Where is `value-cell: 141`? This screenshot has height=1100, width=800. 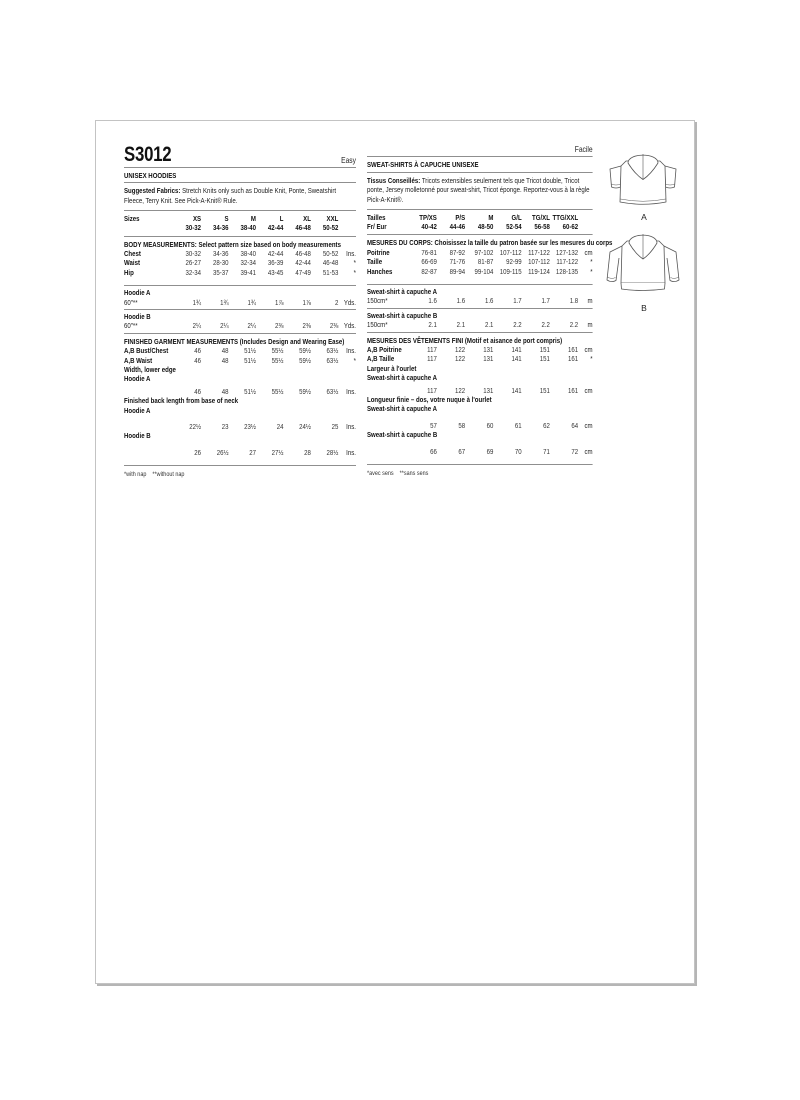 value-cell: 141 is located at coordinates (516, 390).